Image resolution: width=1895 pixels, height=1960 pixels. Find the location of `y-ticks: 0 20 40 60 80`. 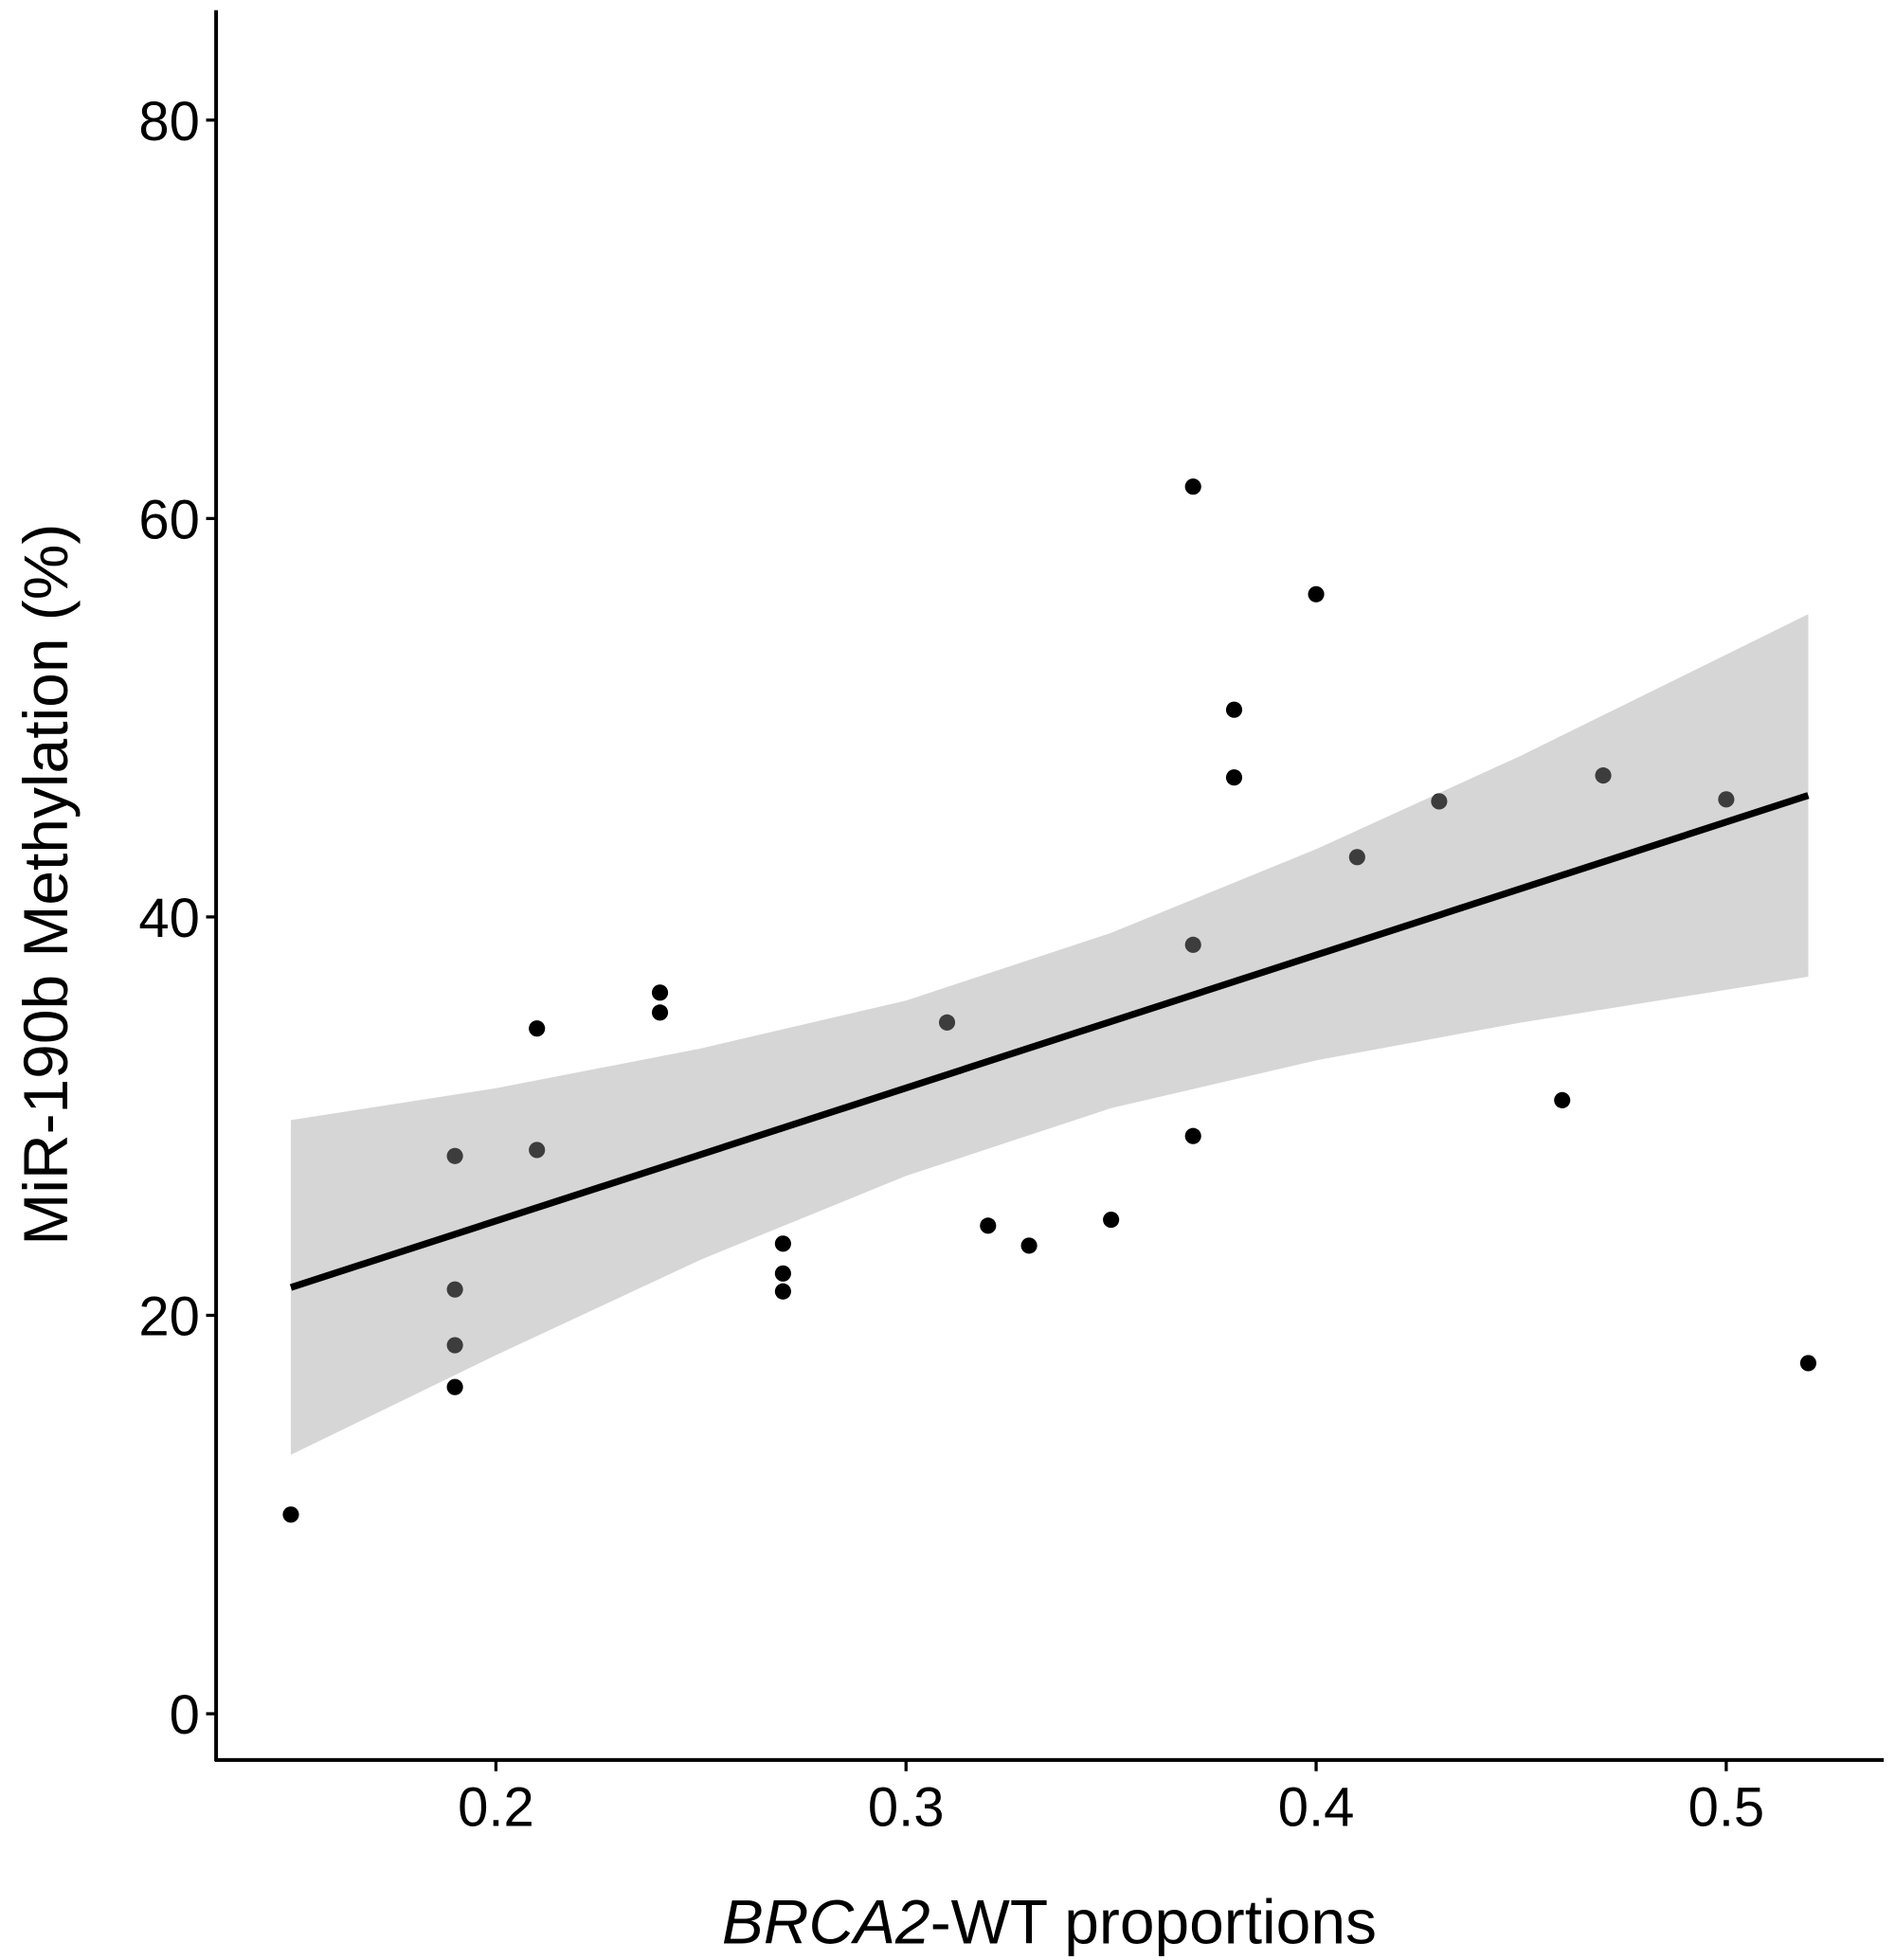

y-ticks: 0 20 40 60 80 is located at coordinates (178, 918).